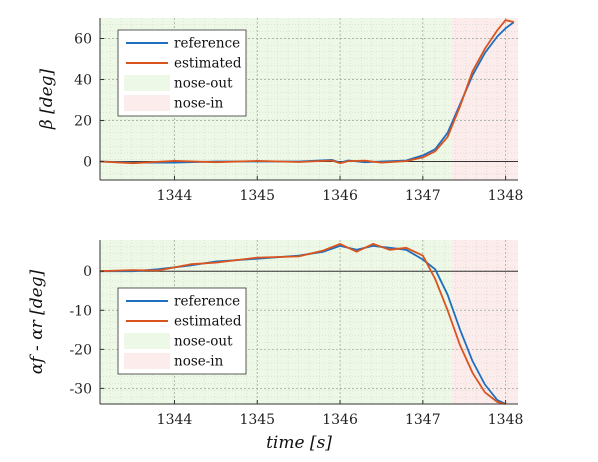 The image size is (598, 462). Describe the element at coordinates (83, 40) in the screenshot. I see `y-tick-label: 60` at that location.